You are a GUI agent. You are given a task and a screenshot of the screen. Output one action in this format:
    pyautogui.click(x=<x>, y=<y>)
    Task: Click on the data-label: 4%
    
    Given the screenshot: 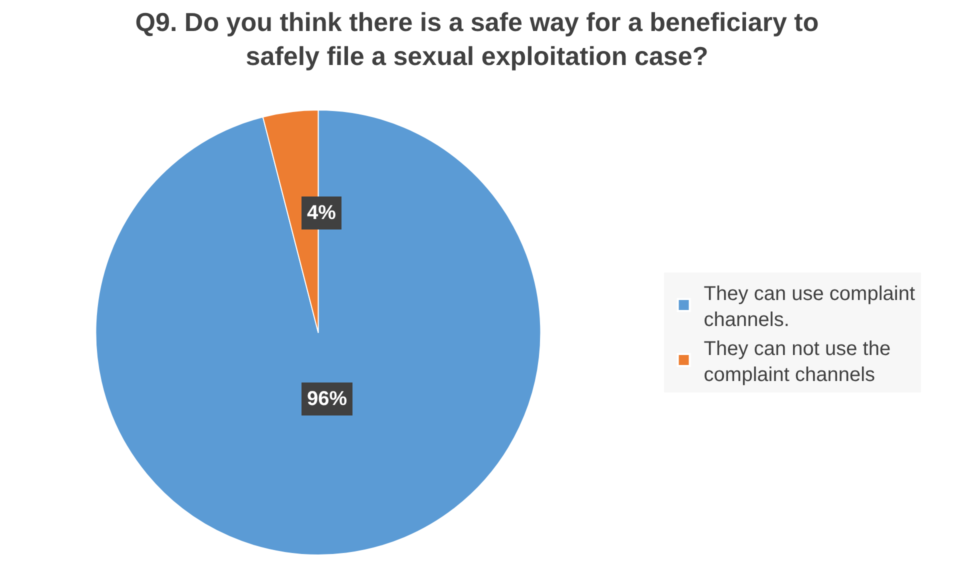 What is the action you would take?
    pyautogui.click(x=321, y=213)
    